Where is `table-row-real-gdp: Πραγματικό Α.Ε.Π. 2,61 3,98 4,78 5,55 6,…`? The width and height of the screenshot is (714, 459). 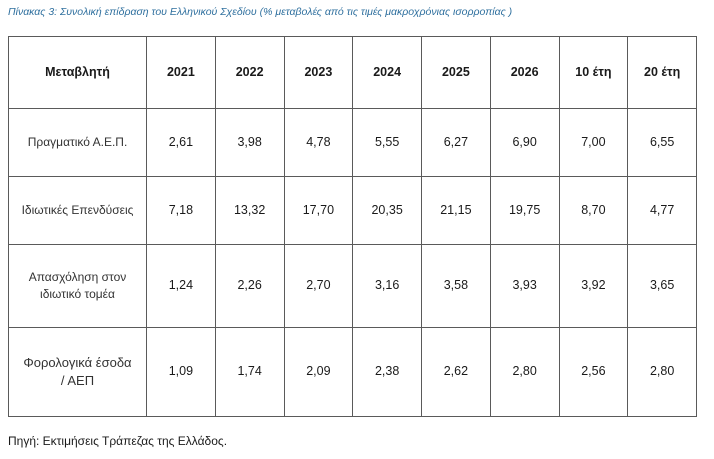 table-row-real-gdp: Πραγματικό Α.Ε.Π. 2,61 3,98 4,78 5,55 6,… is located at coordinates (352, 142).